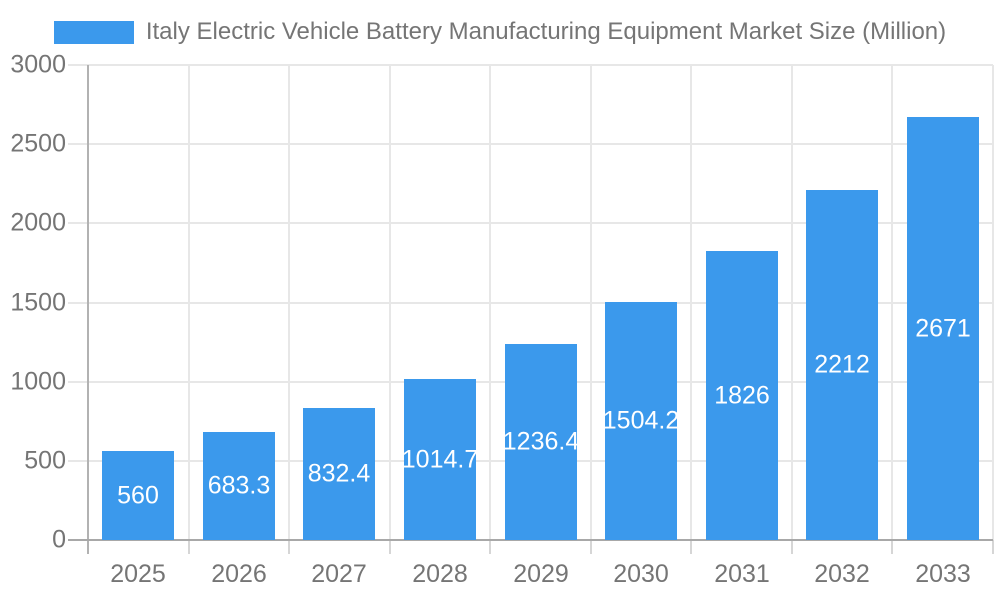 The width and height of the screenshot is (1000, 600). What do you see at coordinates (59, 539) in the screenshot?
I see `y-axis-tick-label: 0` at bounding box center [59, 539].